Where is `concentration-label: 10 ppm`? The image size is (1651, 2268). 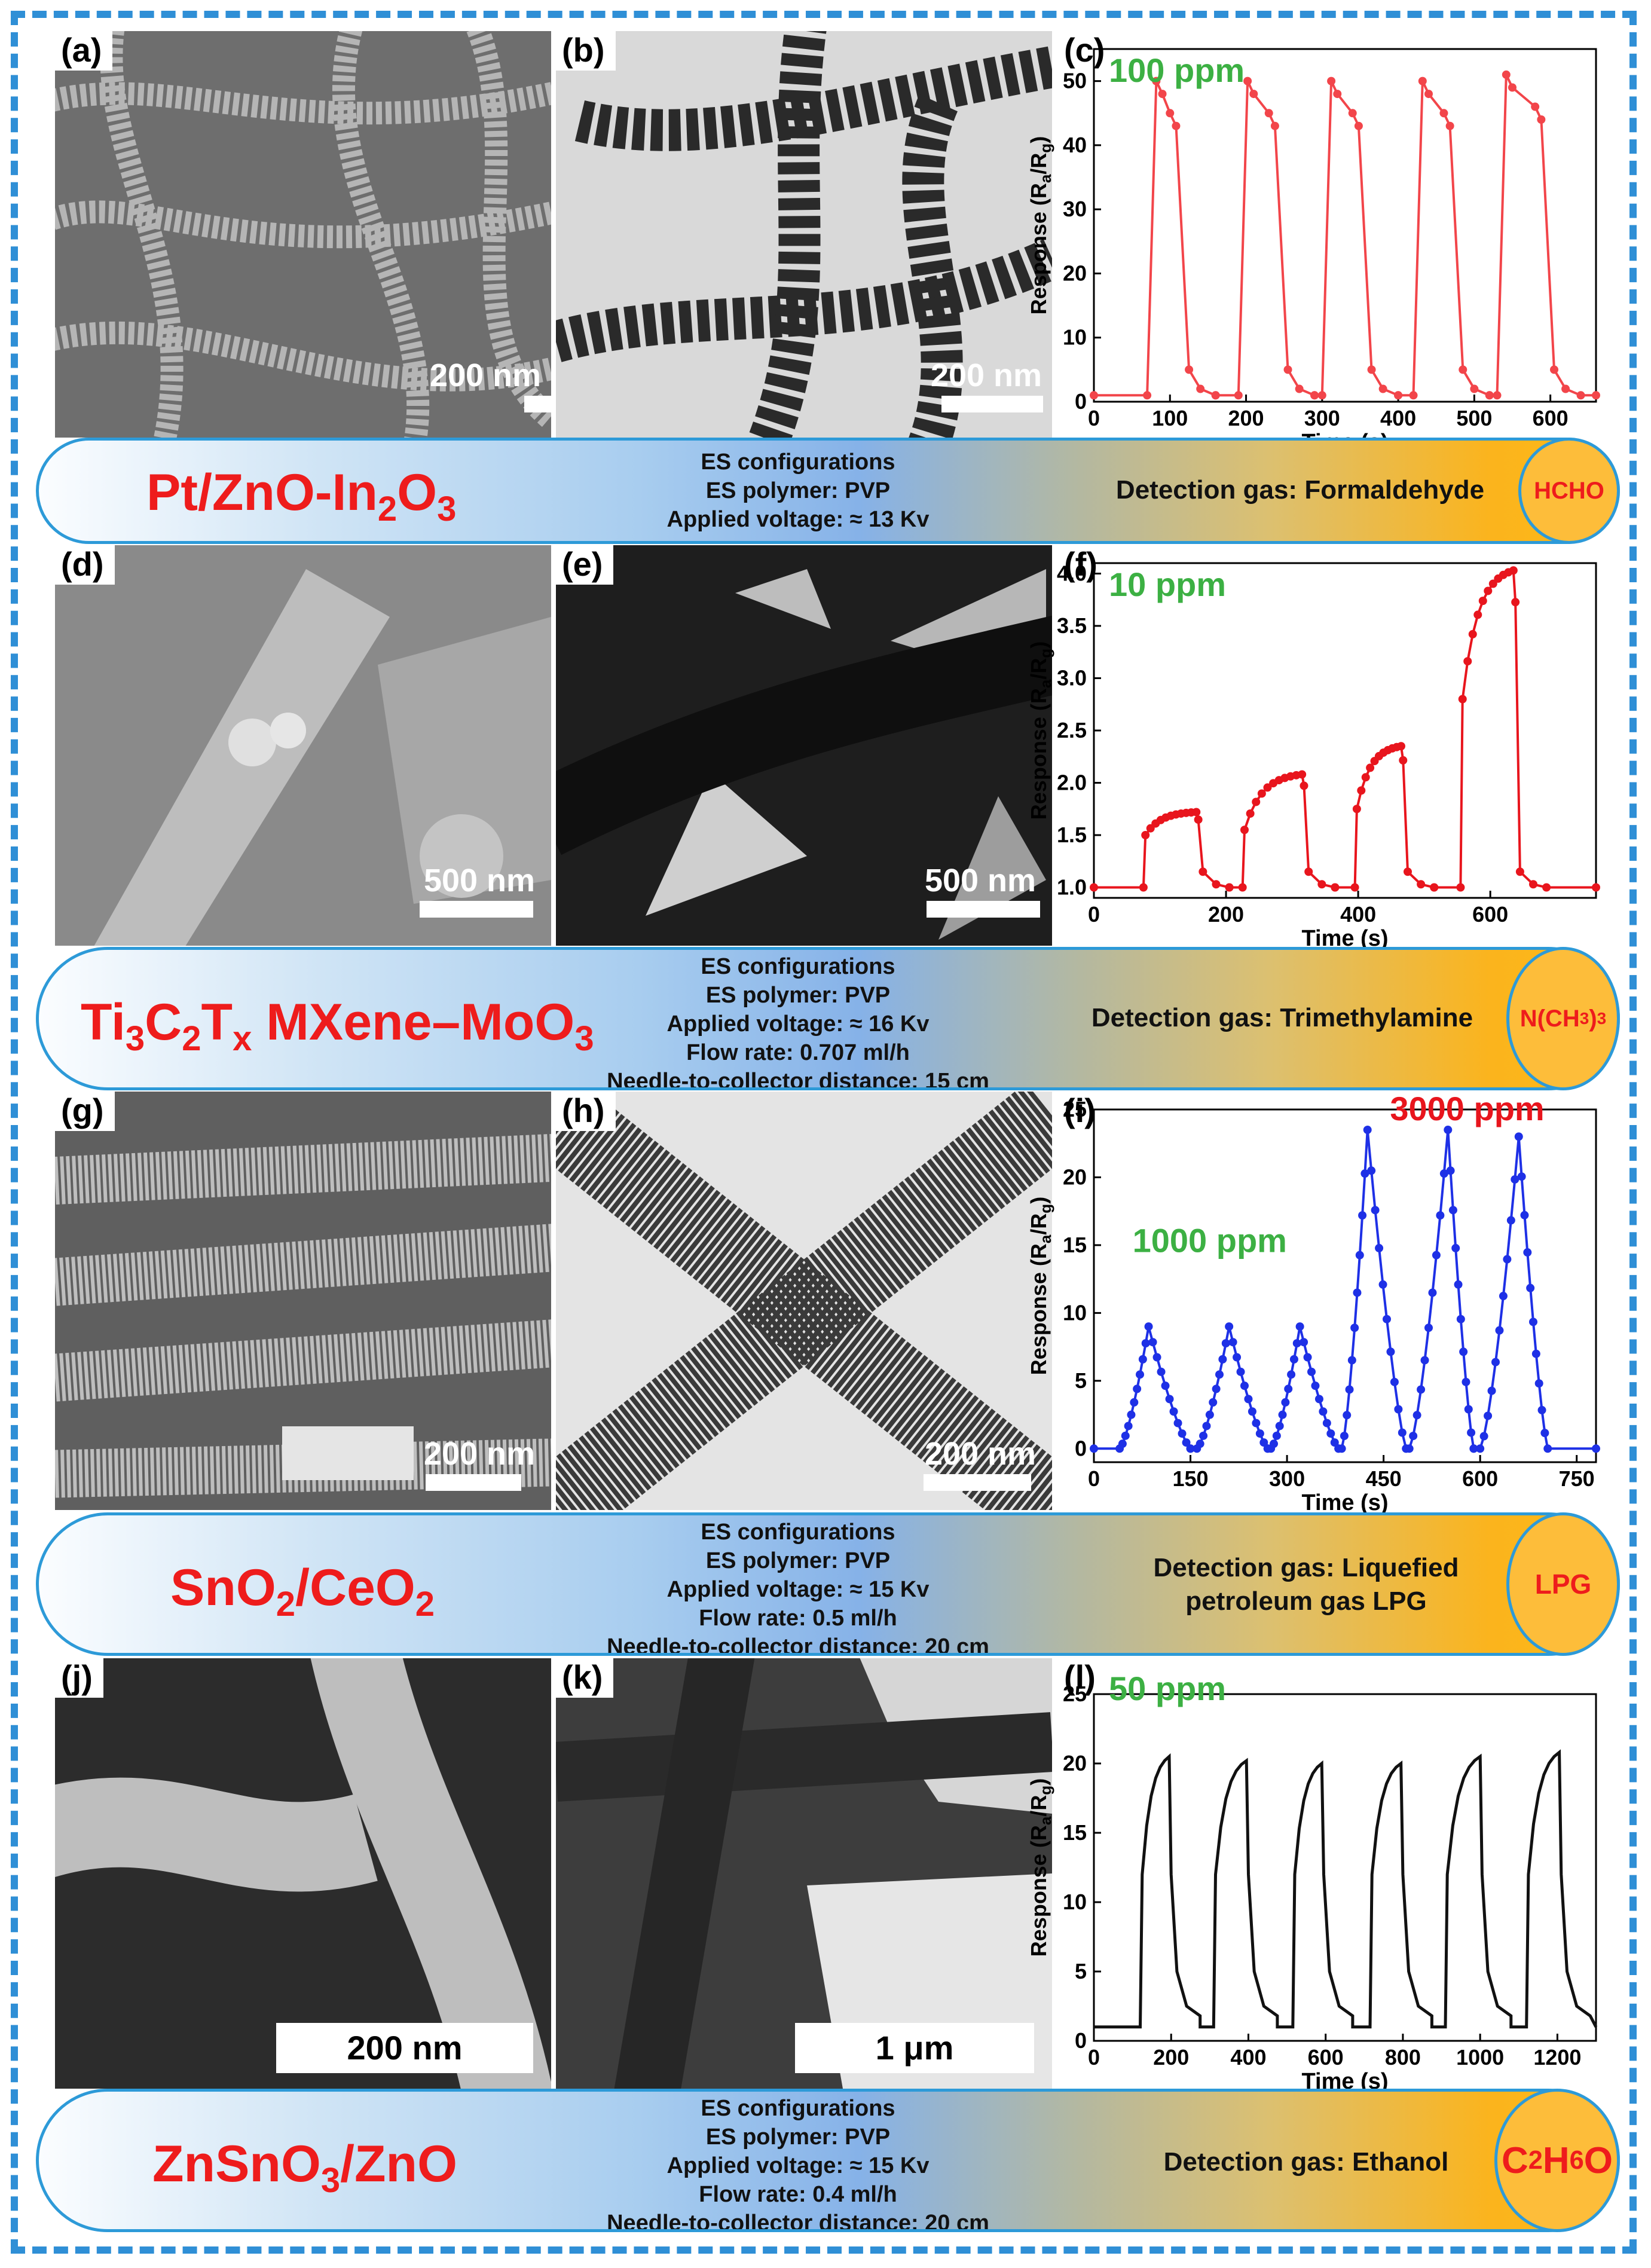 concentration-label: 10 ppm is located at coordinates (1167, 584).